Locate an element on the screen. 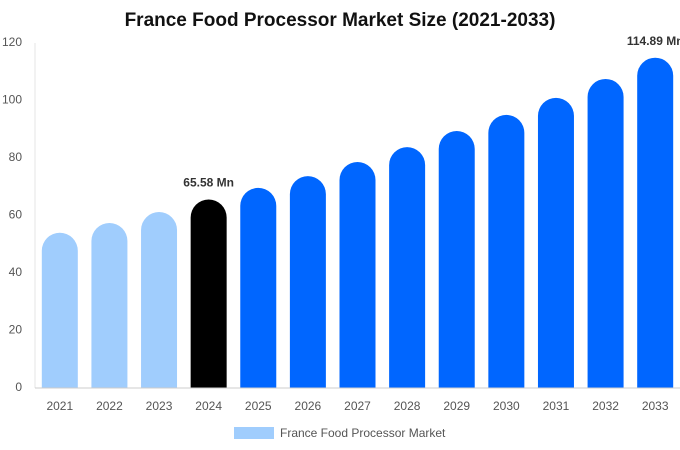 The height and width of the screenshot is (450, 680). y-tick-label: 20 is located at coordinates (16, 330).